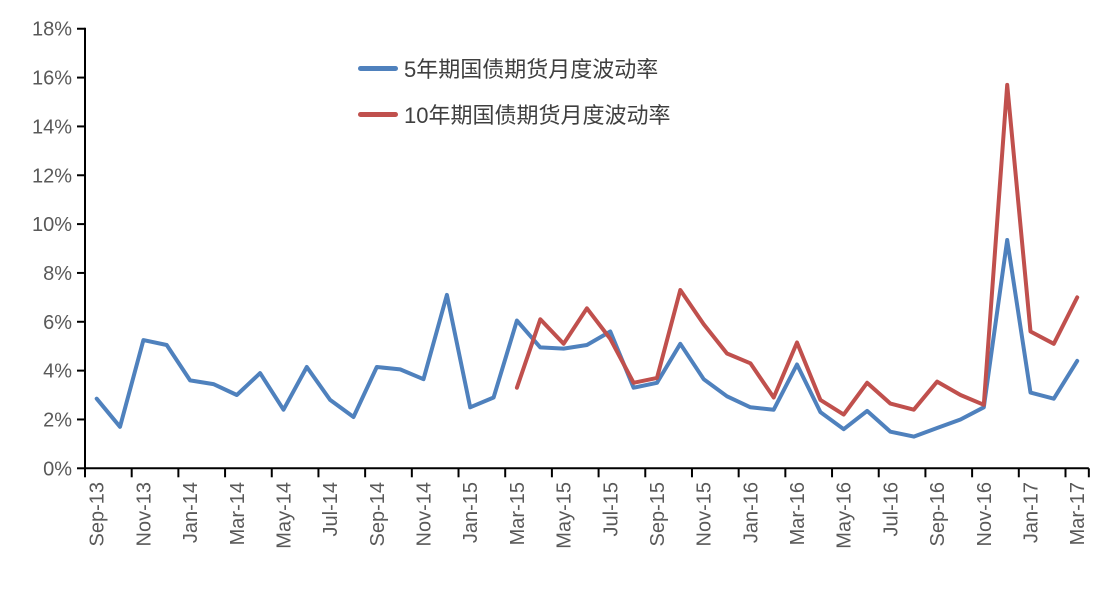 Image resolution: width=1101 pixels, height=597 pixels. What do you see at coordinates (1078, 513) in the screenshot?
I see `x-axis-tick-label: Mar-17` at bounding box center [1078, 513].